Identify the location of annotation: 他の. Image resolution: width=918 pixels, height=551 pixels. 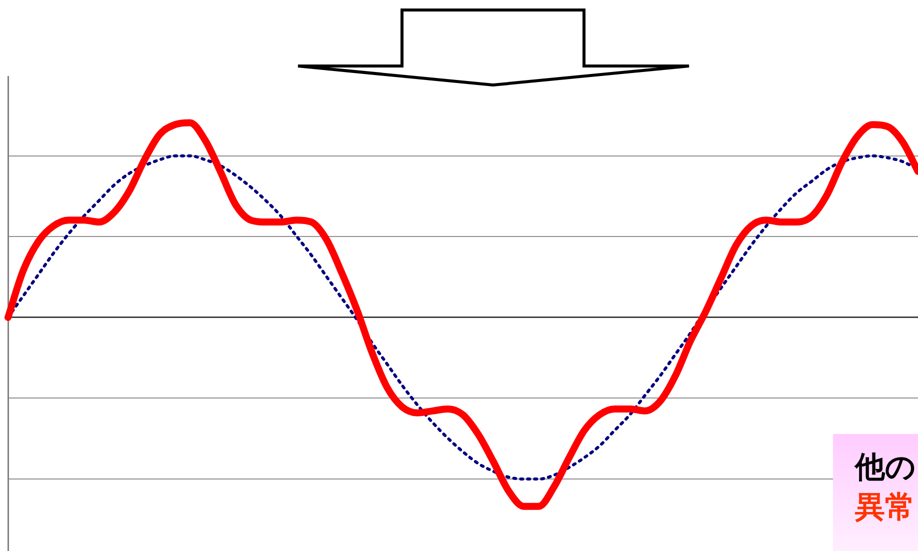
(886, 468).